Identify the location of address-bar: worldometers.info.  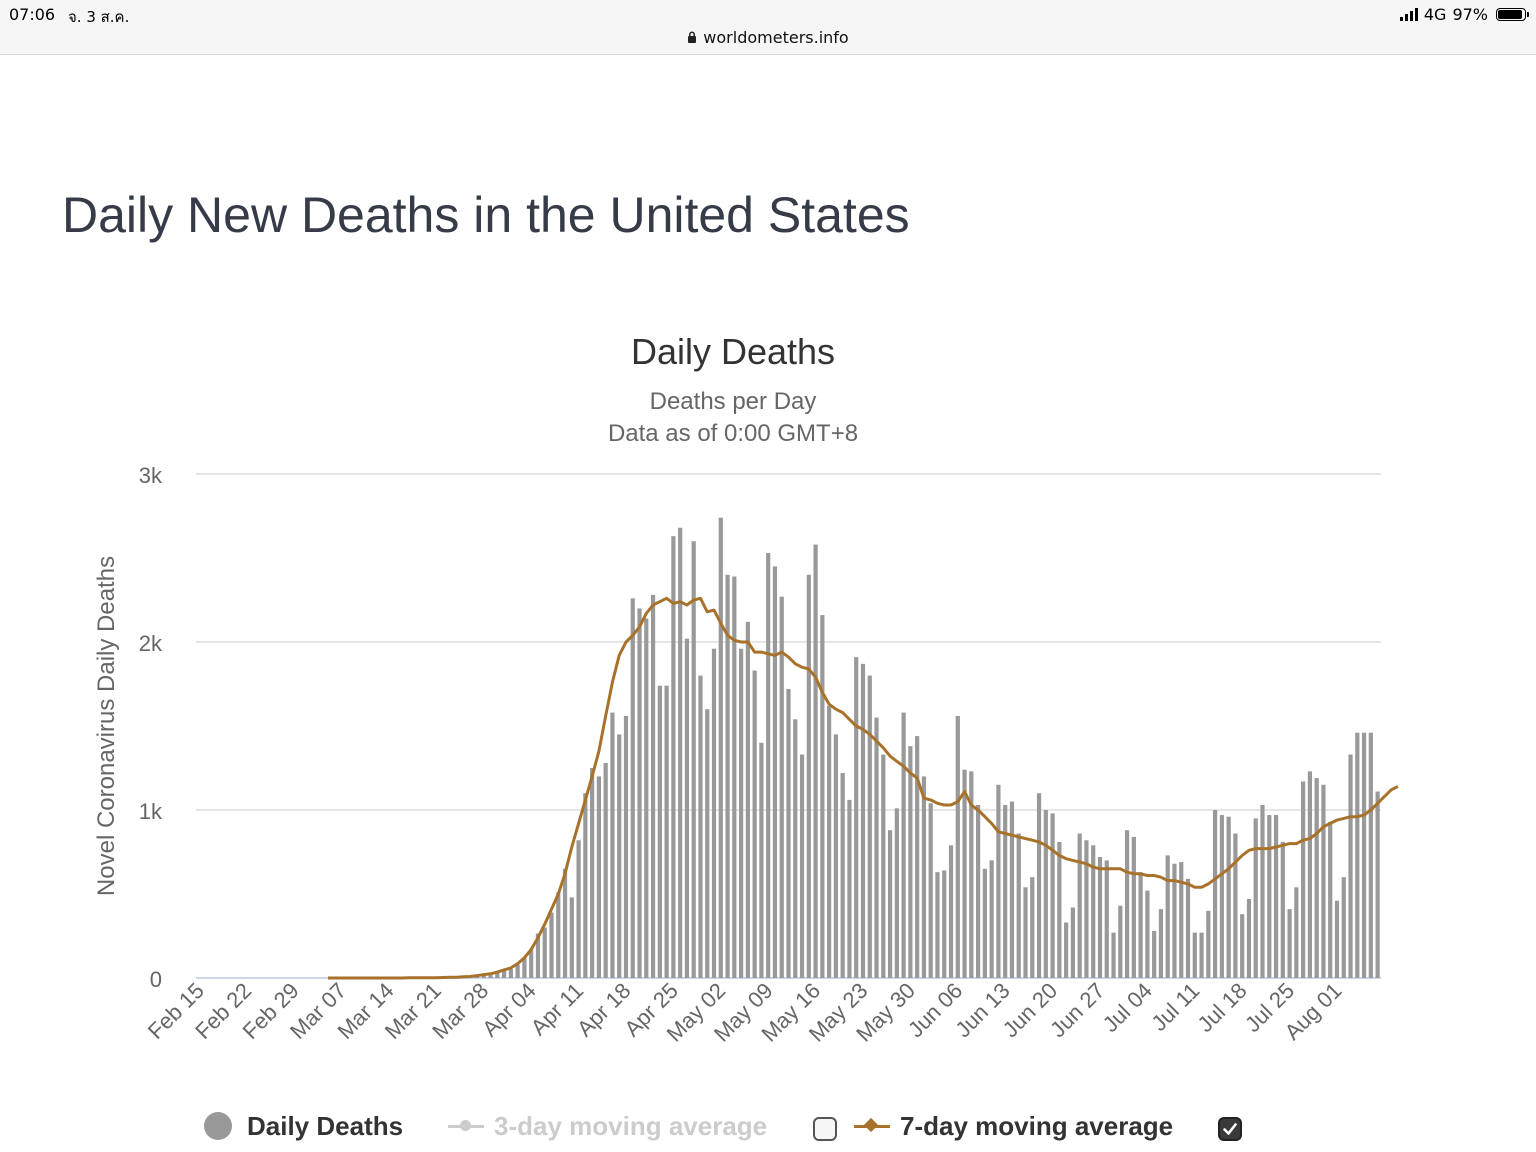
(768, 38).